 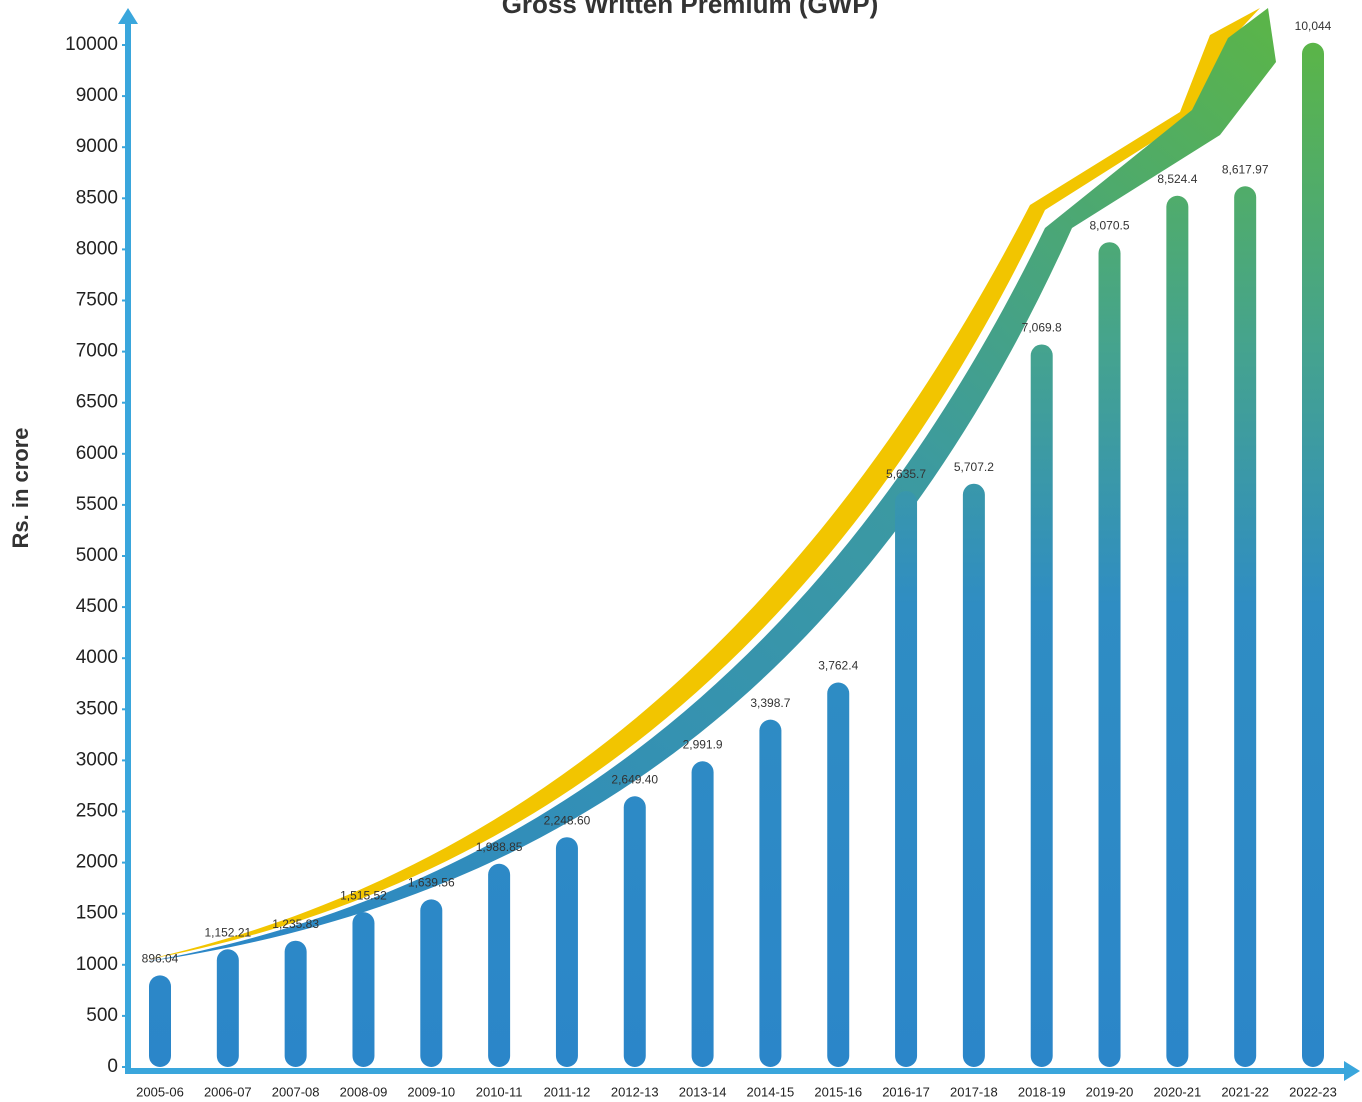 I want to click on y-tick-label: 3500, so click(x=97, y=708).